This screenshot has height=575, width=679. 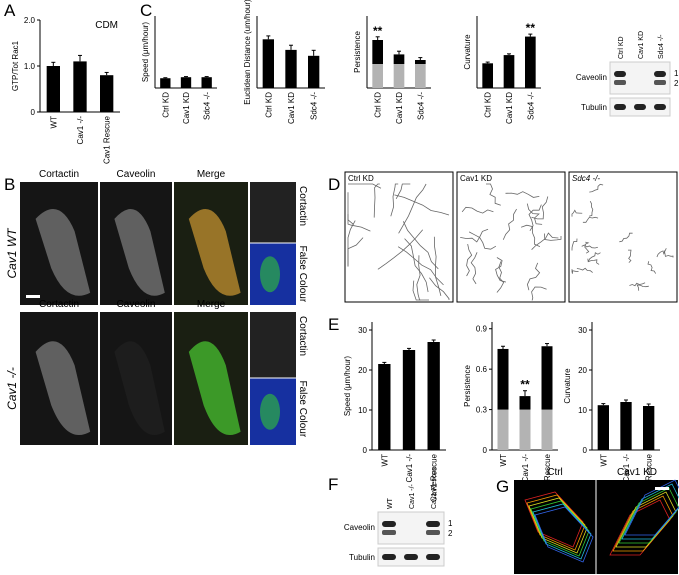 I want to click on panel-letter: A, so click(x=10, y=10).